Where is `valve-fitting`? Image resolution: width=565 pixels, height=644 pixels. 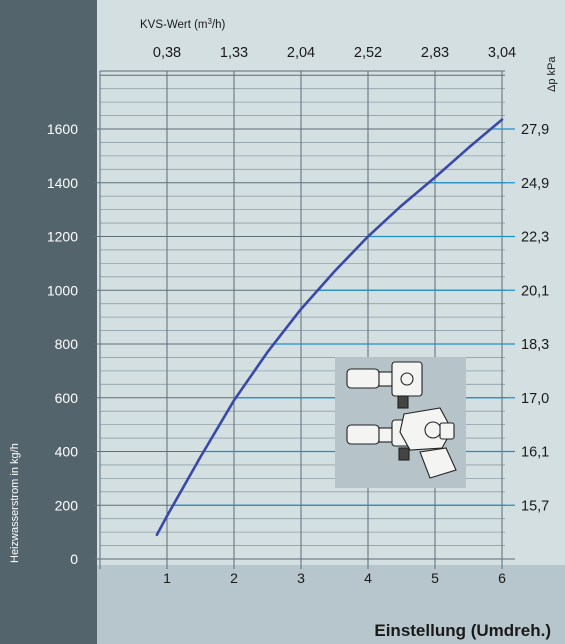
valve-fitting is located at coordinates (438, 463).